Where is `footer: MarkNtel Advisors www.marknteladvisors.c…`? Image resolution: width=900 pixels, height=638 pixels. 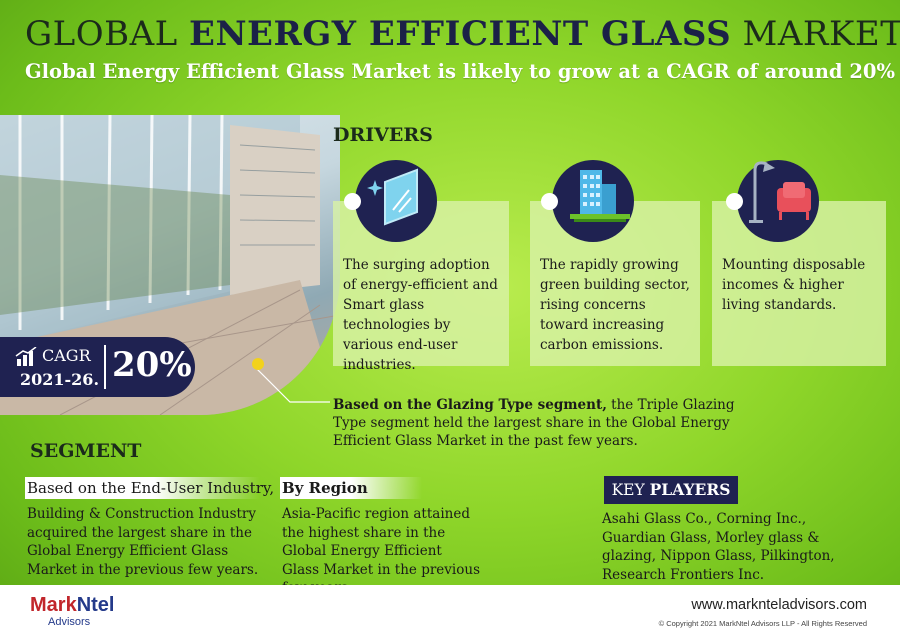
footer: MarkNtel Advisors www.marknteladvisors.c… is located at coordinates (450, 611).